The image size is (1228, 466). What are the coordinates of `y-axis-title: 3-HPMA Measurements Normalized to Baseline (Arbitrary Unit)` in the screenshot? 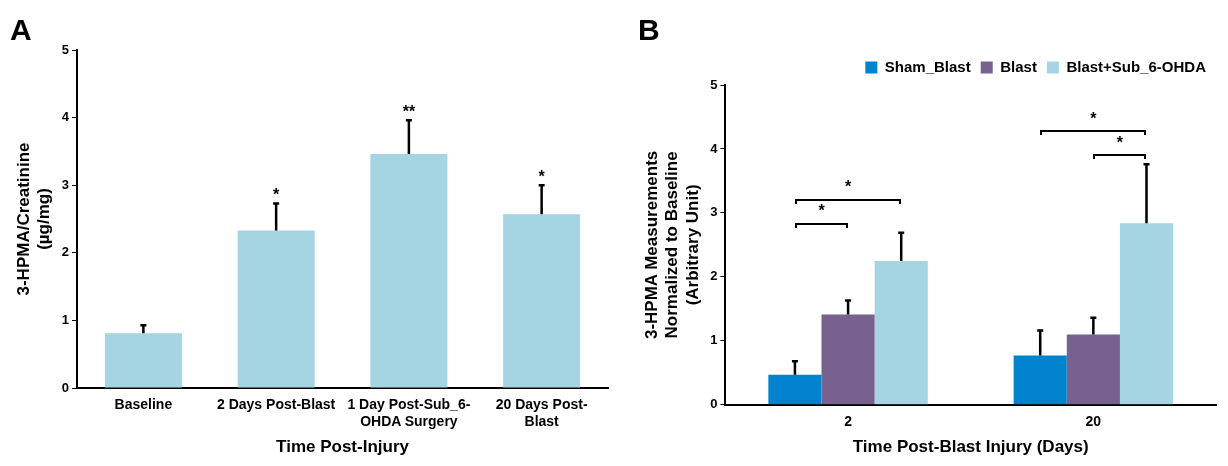 It's located at (671, 245).